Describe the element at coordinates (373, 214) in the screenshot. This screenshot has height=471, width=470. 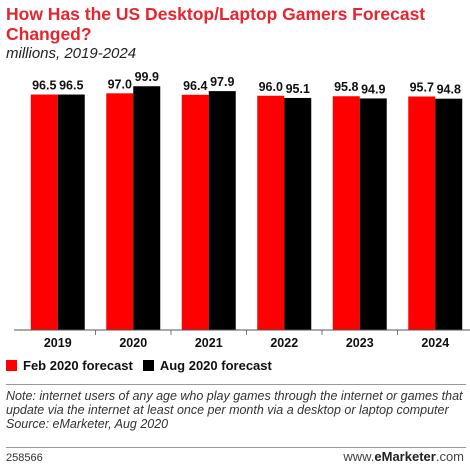
I see `bar-aug-2023` at that location.